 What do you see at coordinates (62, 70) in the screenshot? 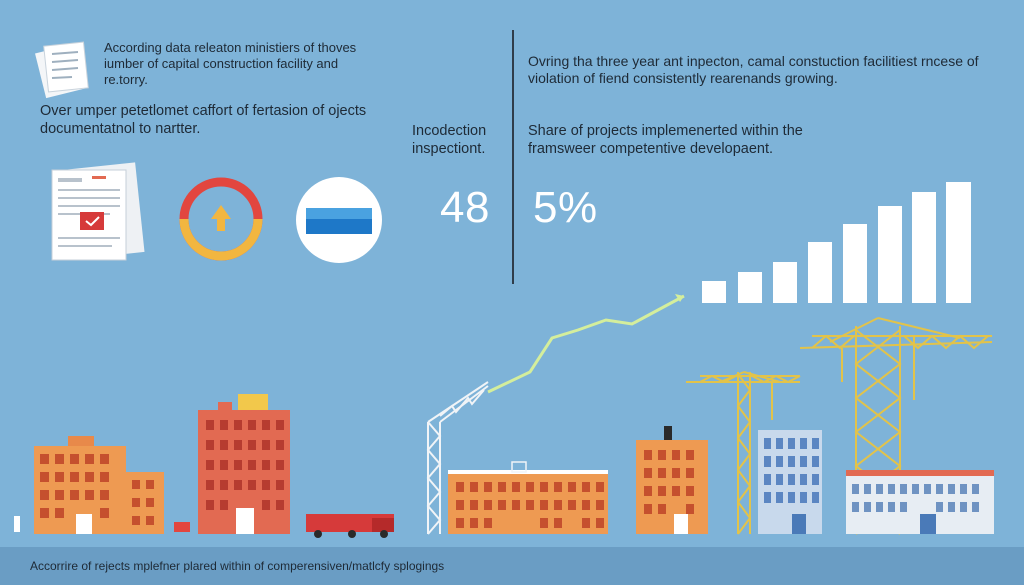
I see `small-documents-icon` at bounding box center [62, 70].